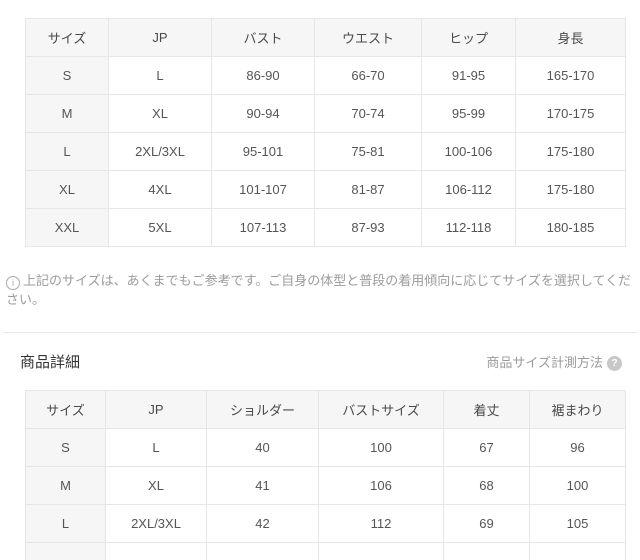 The height and width of the screenshot is (560, 640). What do you see at coordinates (263, 151) in the screenshot?
I see `table-cell: 95-101` at bounding box center [263, 151].